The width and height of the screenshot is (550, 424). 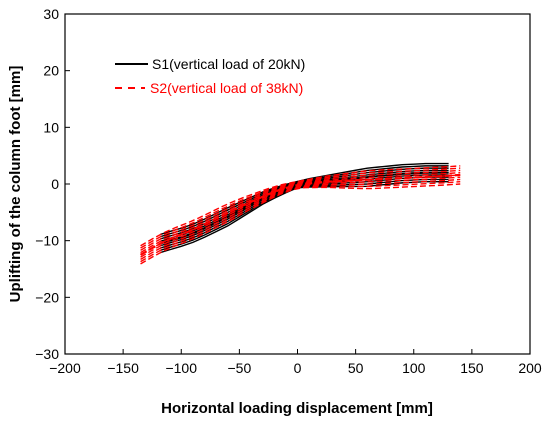 What do you see at coordinates (356, 368) in the screenshot?
I see `x-tick-label: 50` at bounding box center [356, 368].